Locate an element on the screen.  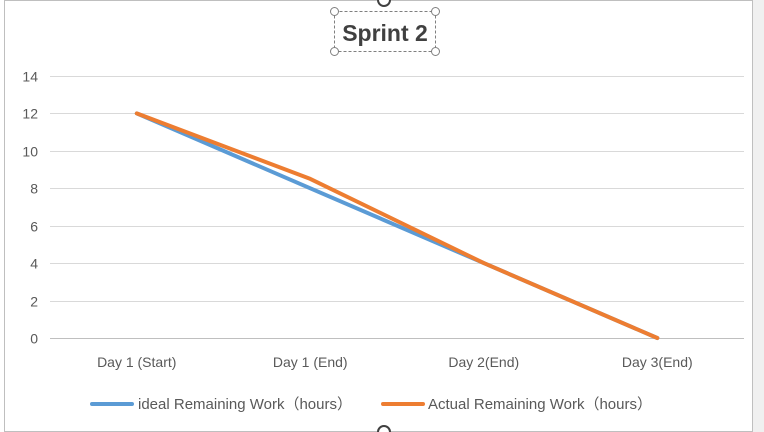
chart-title-group: Sprint 2 is located at coordinates (385, 31).